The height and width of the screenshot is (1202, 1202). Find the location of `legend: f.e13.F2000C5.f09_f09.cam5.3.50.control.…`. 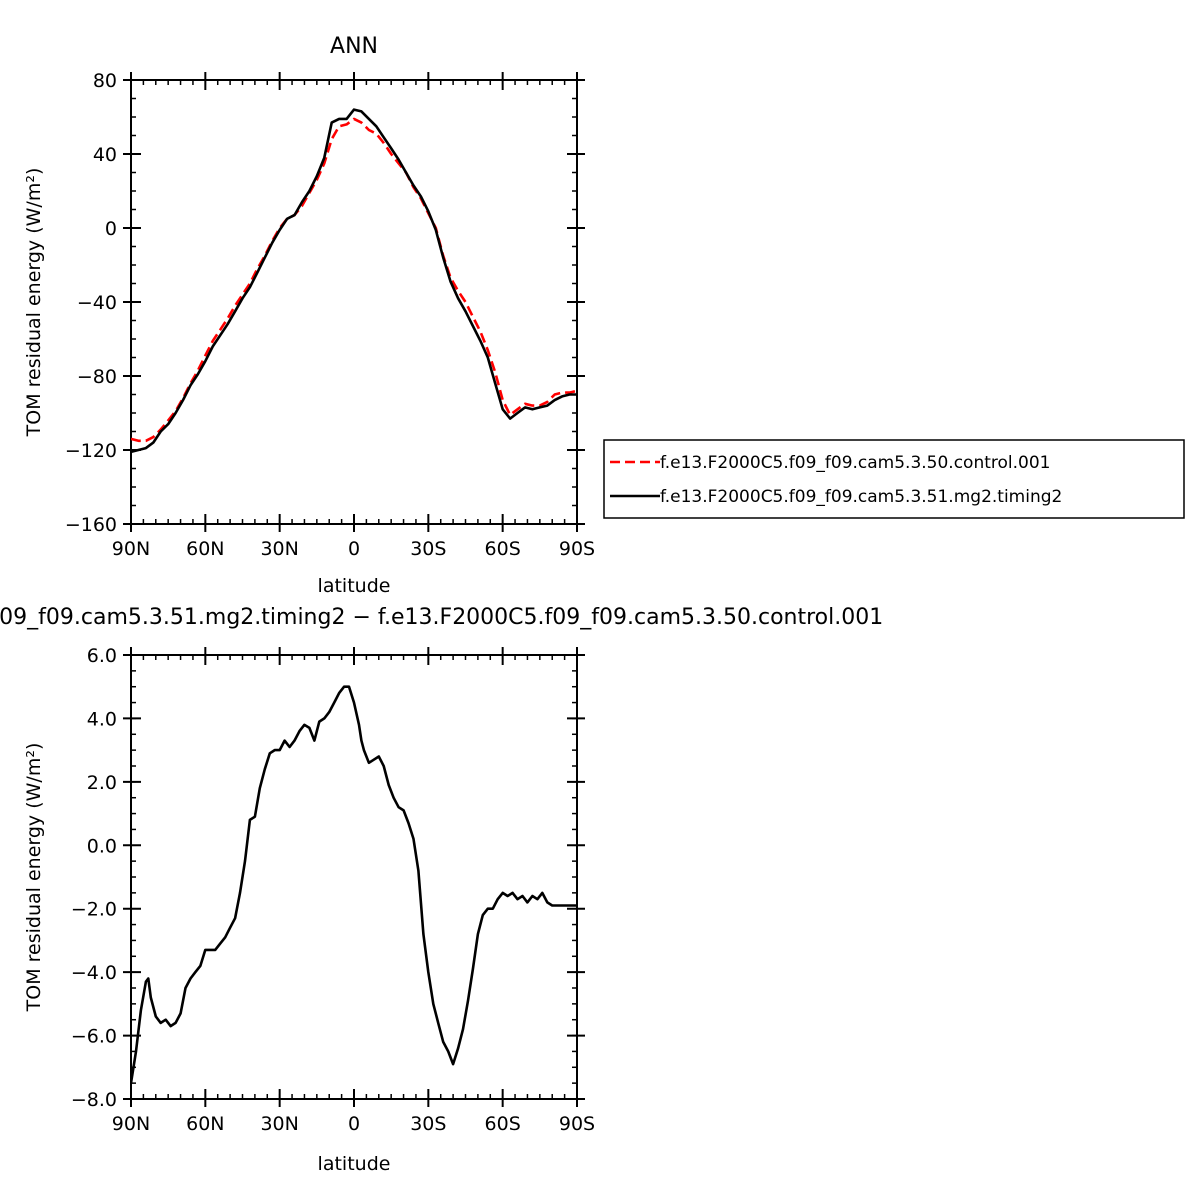

legend: f.e13.F2000C5.f09_f09.cam5.3.50.control.… is located at coordinates (894, 479).